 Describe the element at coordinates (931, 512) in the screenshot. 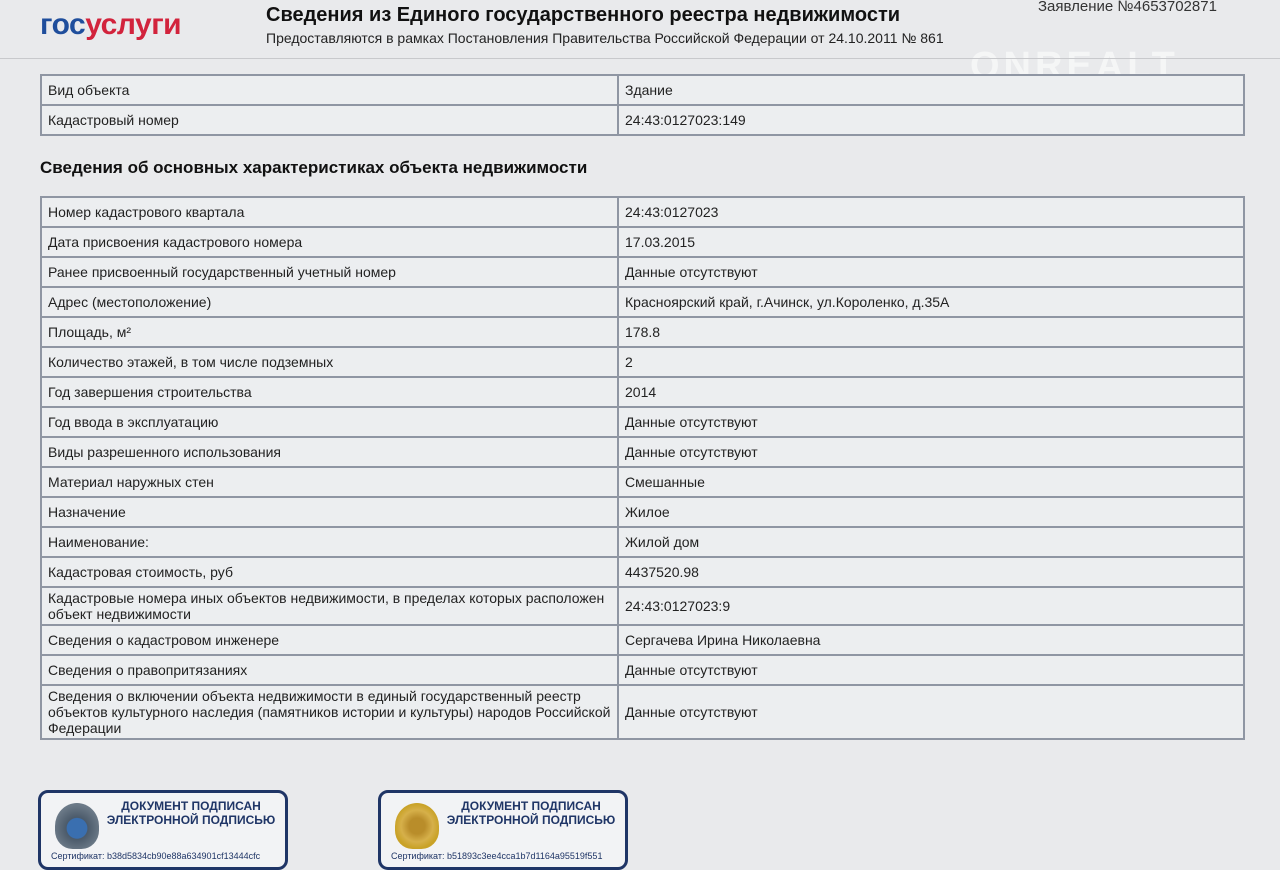

I see `field-value: Жилое` at that location.